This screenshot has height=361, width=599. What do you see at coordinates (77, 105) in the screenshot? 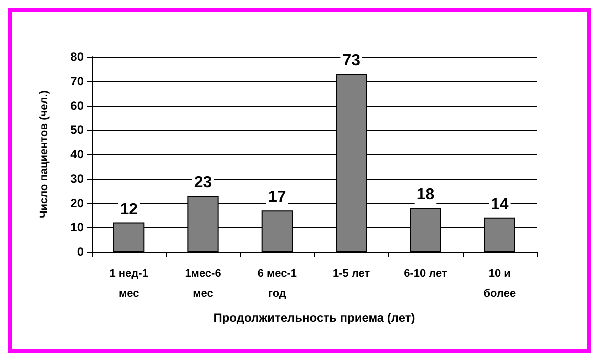
I see `y-tick-label: 60` at bounding box center [77, 105].